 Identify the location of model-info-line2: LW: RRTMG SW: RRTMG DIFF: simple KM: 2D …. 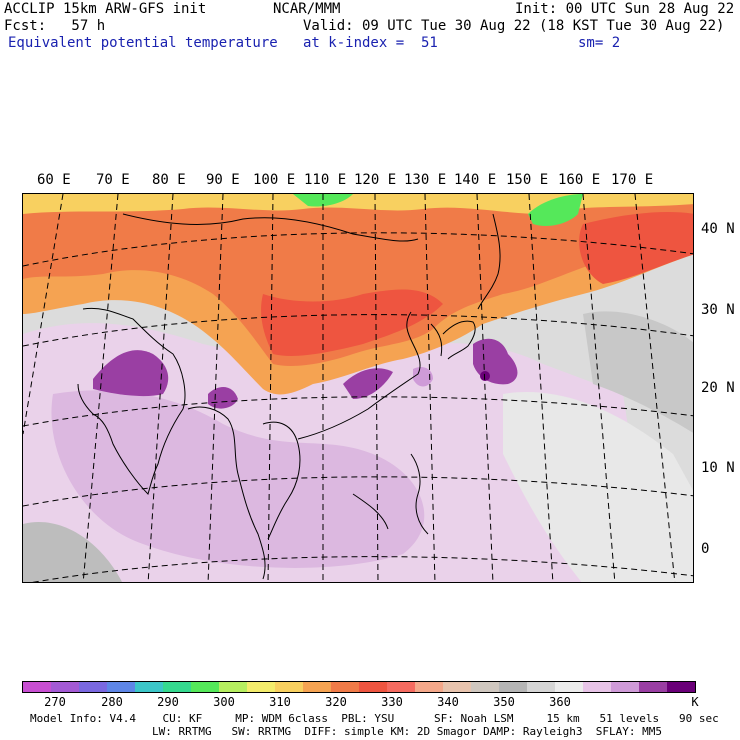
(407, 731).